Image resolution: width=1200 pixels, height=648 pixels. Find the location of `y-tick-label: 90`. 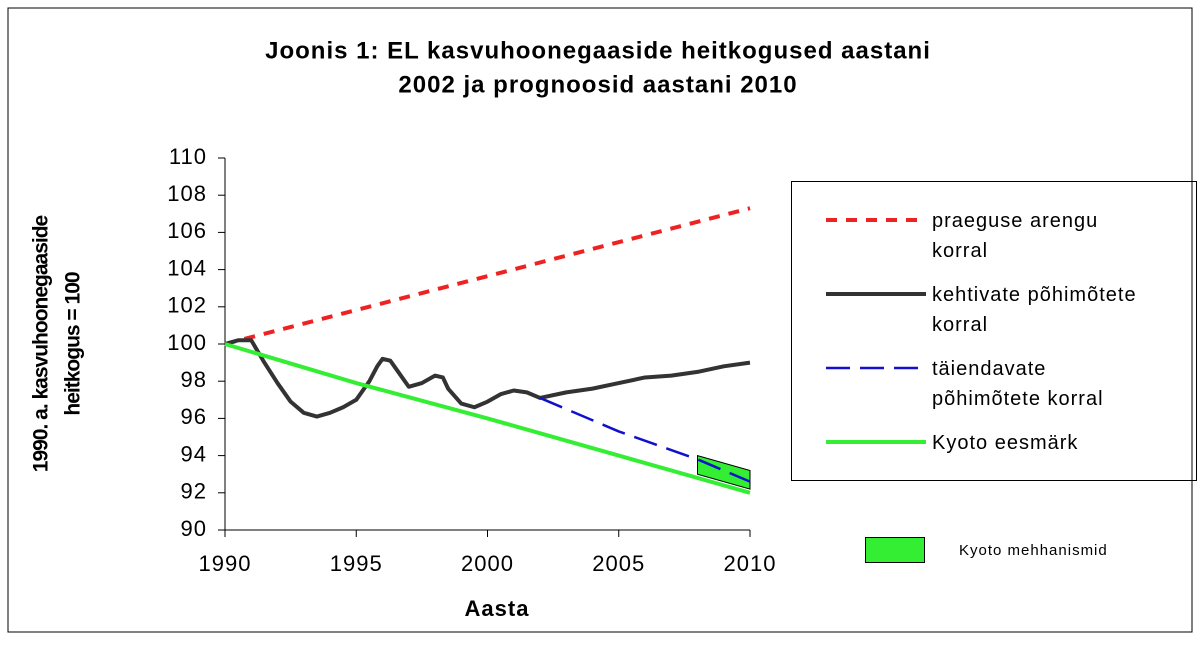

y-tick-label: 90 is located at coordinates (194, 528).